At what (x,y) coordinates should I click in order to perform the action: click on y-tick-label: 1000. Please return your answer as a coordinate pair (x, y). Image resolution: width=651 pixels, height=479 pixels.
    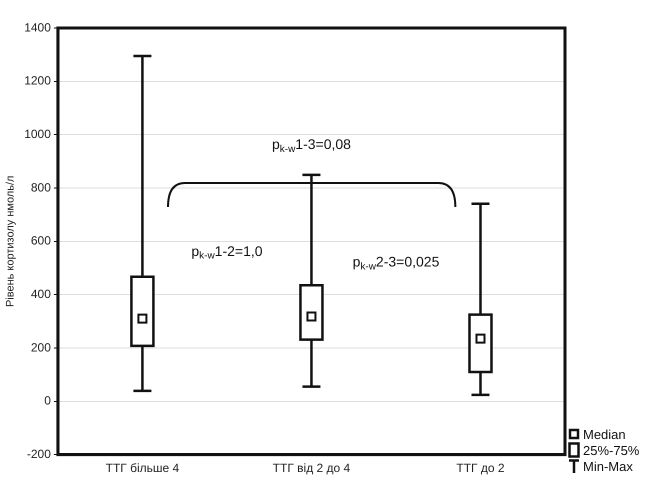
    Looking at the image, I should click on (38, 133).